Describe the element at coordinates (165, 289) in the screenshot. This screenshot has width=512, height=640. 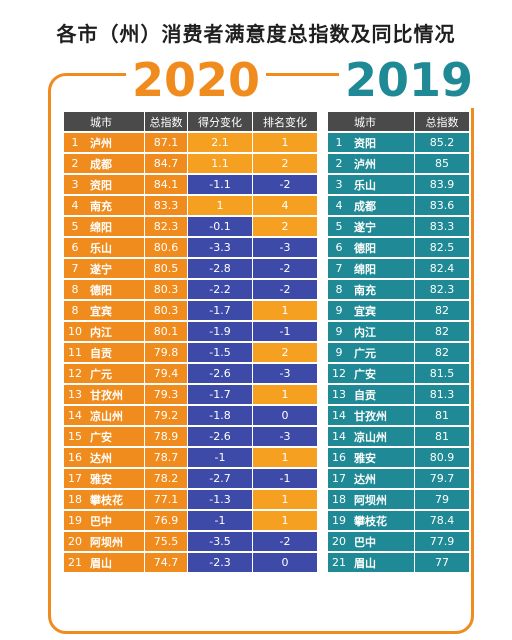
I see `score-cell: 80.3` at that location.